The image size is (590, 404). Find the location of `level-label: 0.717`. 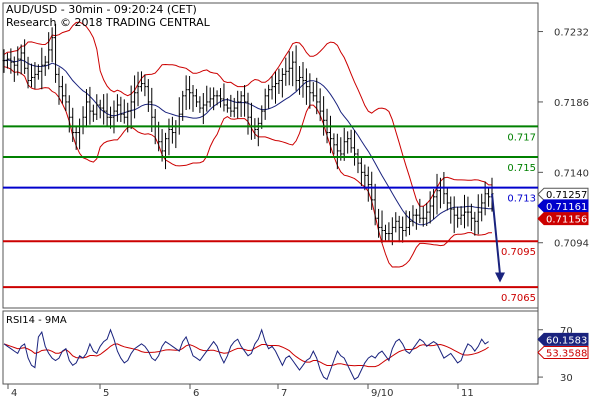

level-label: 0.717 is located at coordinates (521, 137).